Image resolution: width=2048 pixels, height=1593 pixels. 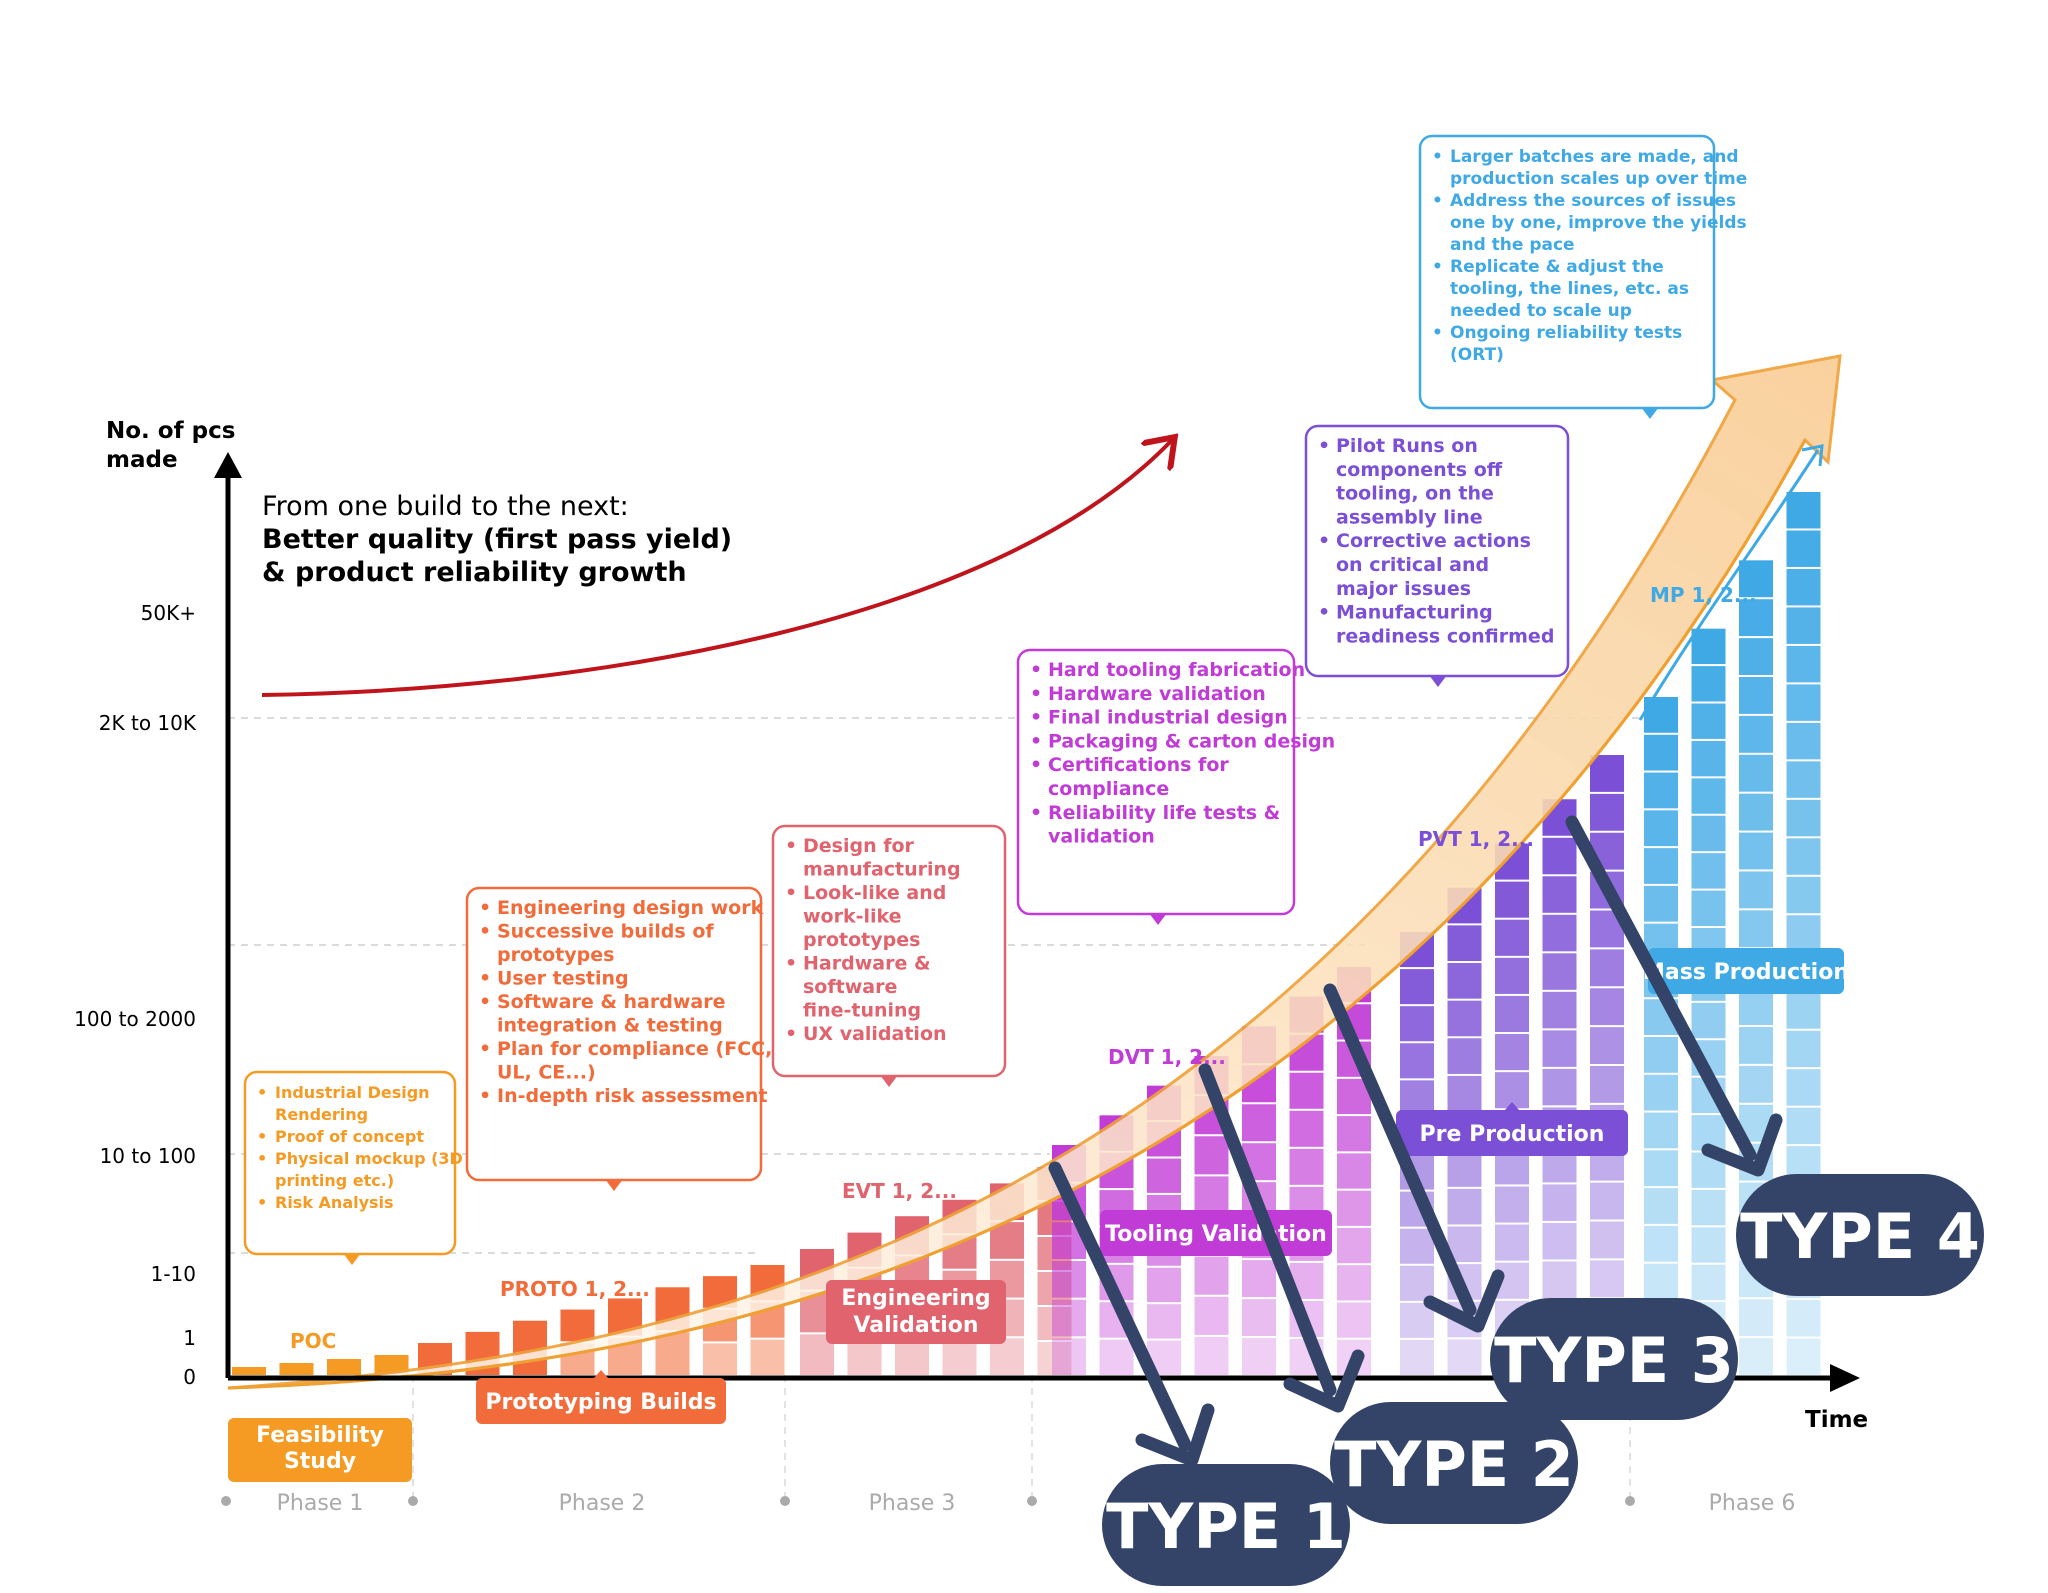 What do you see at coordinates (1567, 272) in the screenshot?
I see `callout-box` at bounding box center [1567, 272].